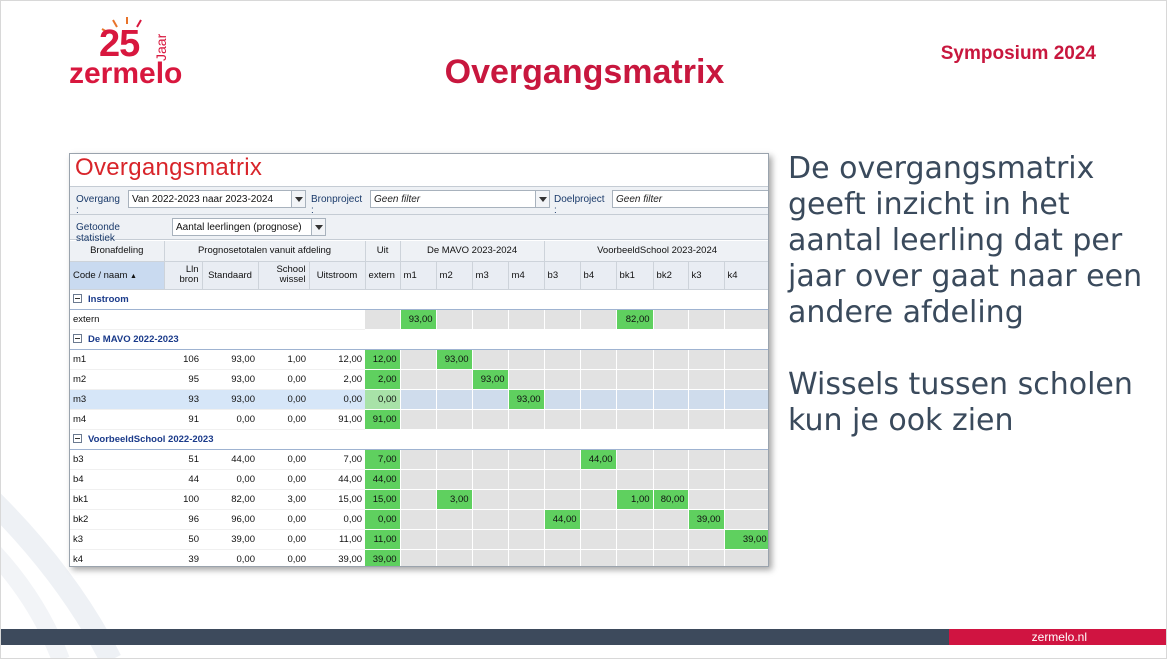 The width and height of the screenshot is (1167, 659). What do you see at coordinates (454, 275) in the screenshot?
I see `column-header-target-m2: m2` at bounding box center [454, 275].